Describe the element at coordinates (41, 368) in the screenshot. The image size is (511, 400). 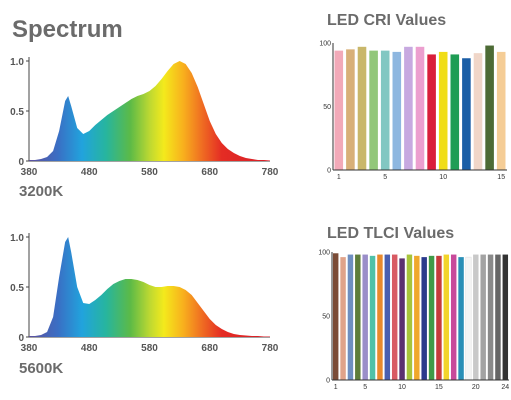
I see `cct-label: 5600K` at that location.